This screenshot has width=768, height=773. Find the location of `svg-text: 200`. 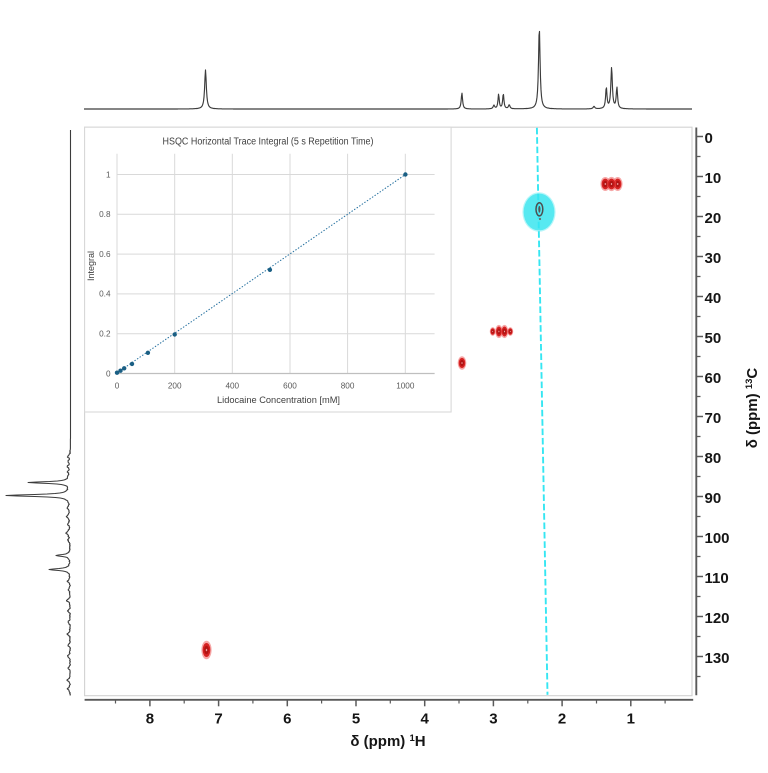

svg-text: 200 is located at coordinates (175, 386).